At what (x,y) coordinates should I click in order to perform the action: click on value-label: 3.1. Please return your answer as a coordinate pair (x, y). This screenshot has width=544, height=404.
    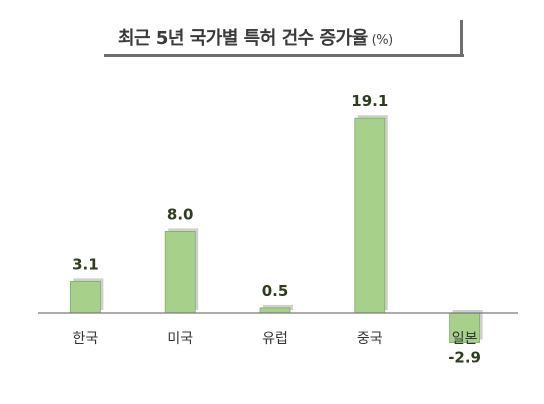
    Looking at the image, I should click on (85, 264).